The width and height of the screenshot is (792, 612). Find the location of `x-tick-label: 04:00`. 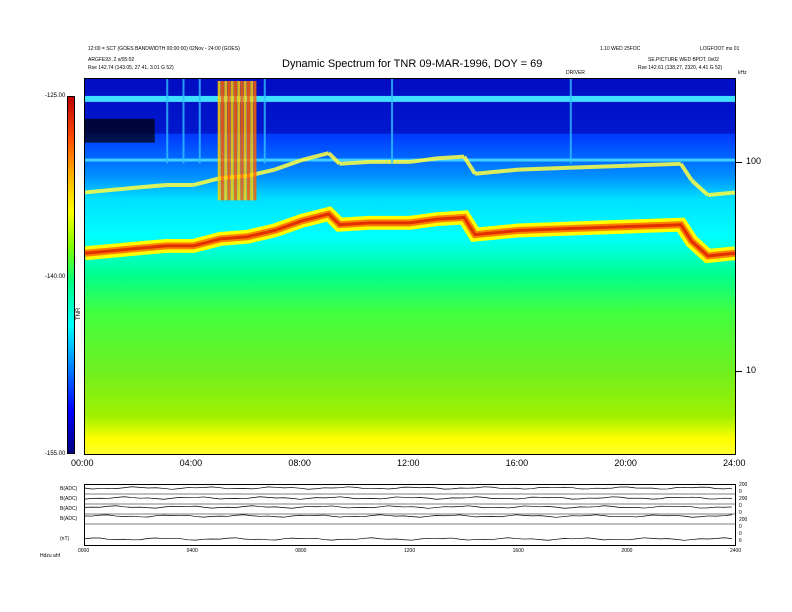

x-tick-label: 04:00 is located at coordinates (191, 463).